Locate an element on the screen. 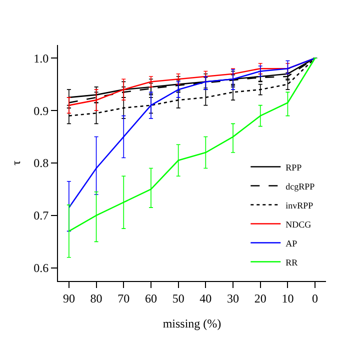 This screenshot has height=346, width=346. y-tick-label: 0.6 is located at coordinates (41, 268).